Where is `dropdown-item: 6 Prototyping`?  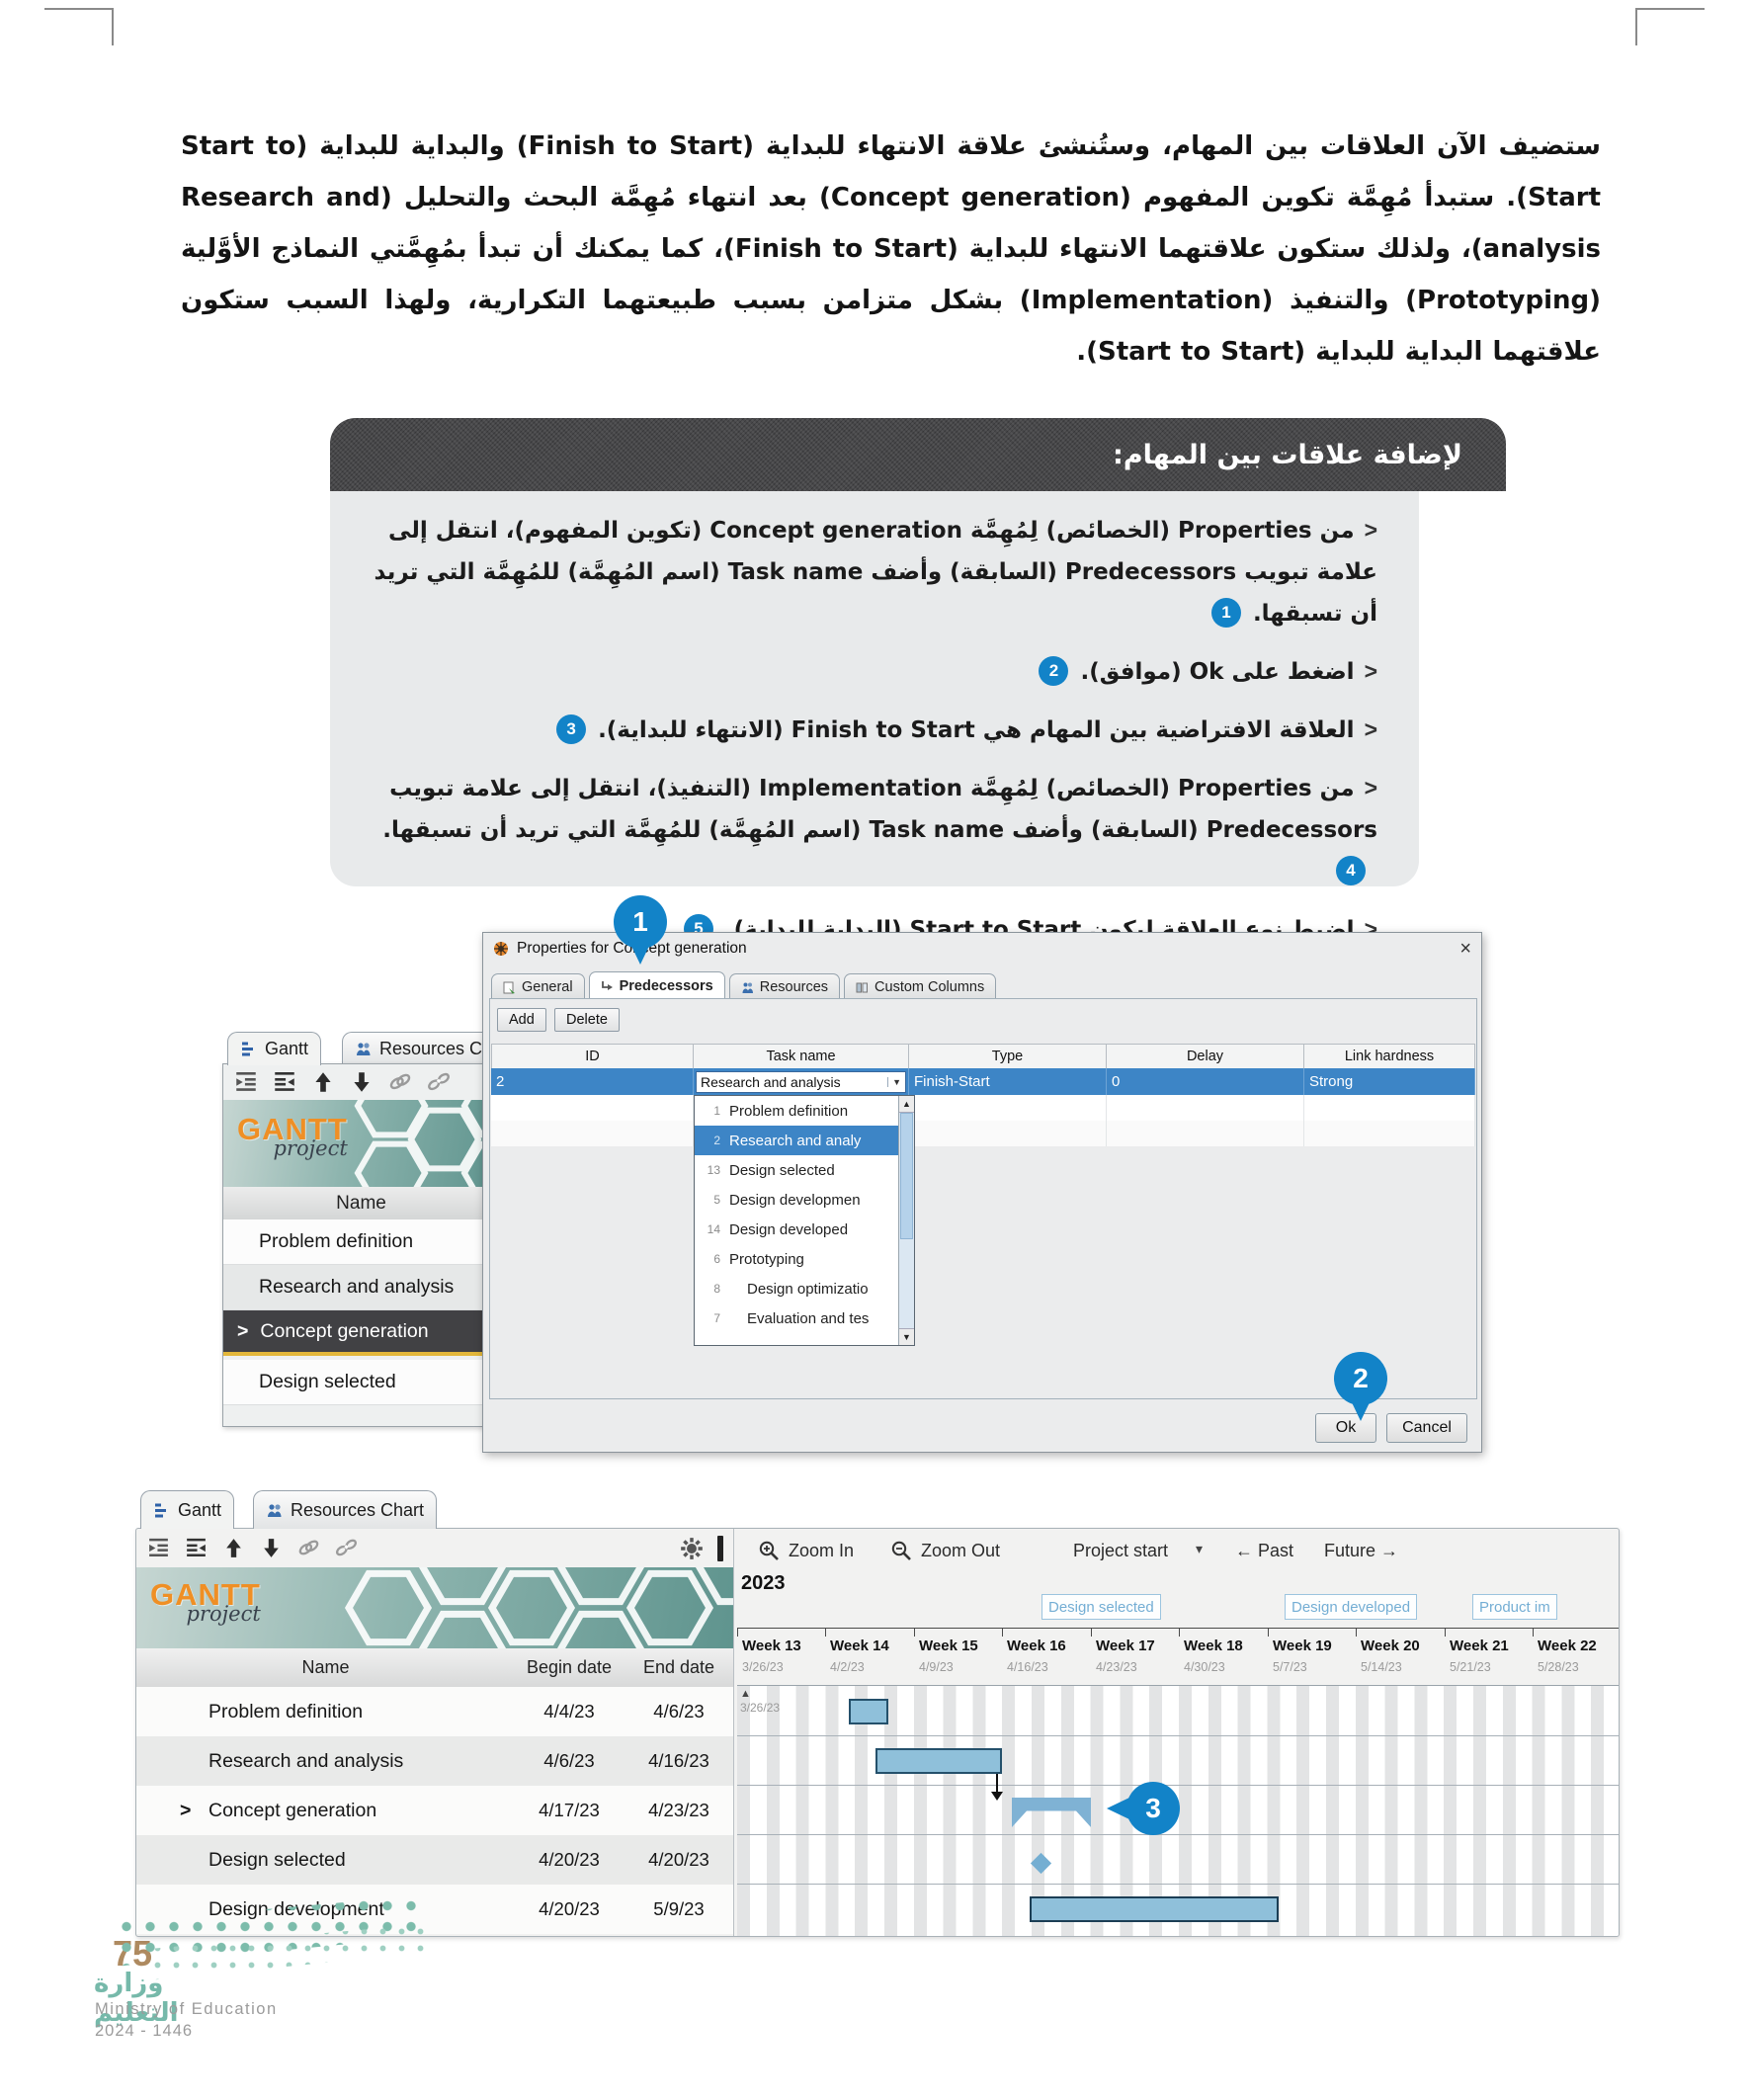 dropdown-item: 6 Prototyping is located at coordinates (759, 1259).